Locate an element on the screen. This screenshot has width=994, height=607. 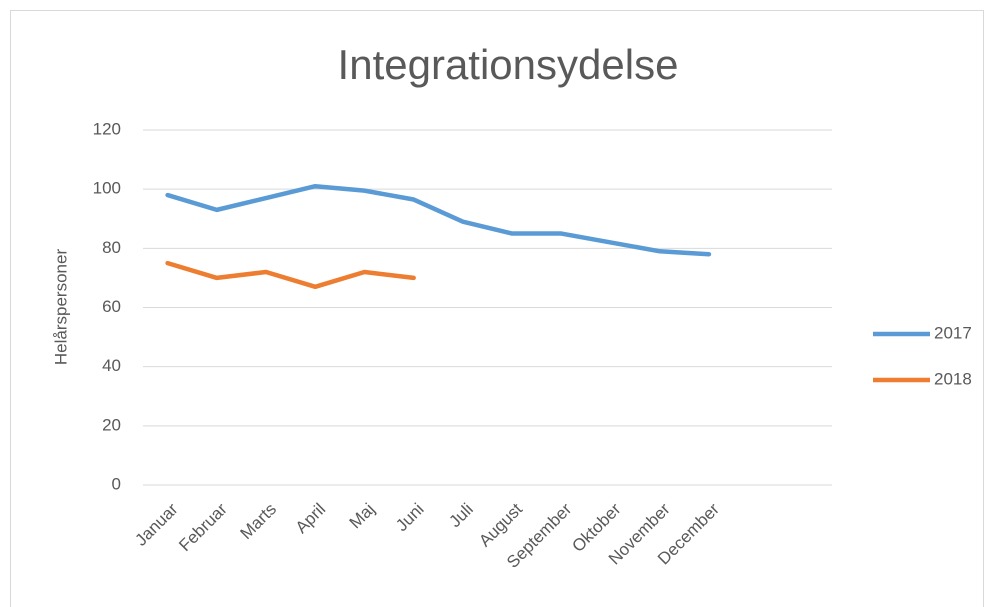
y-tick-label: 60 is located at coordinates (111, 306).